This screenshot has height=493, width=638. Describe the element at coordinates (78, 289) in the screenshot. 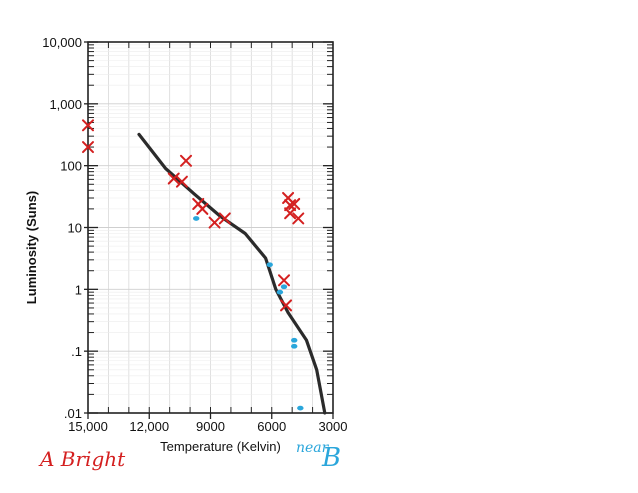

I see `y-tick-label: 1` at that location.